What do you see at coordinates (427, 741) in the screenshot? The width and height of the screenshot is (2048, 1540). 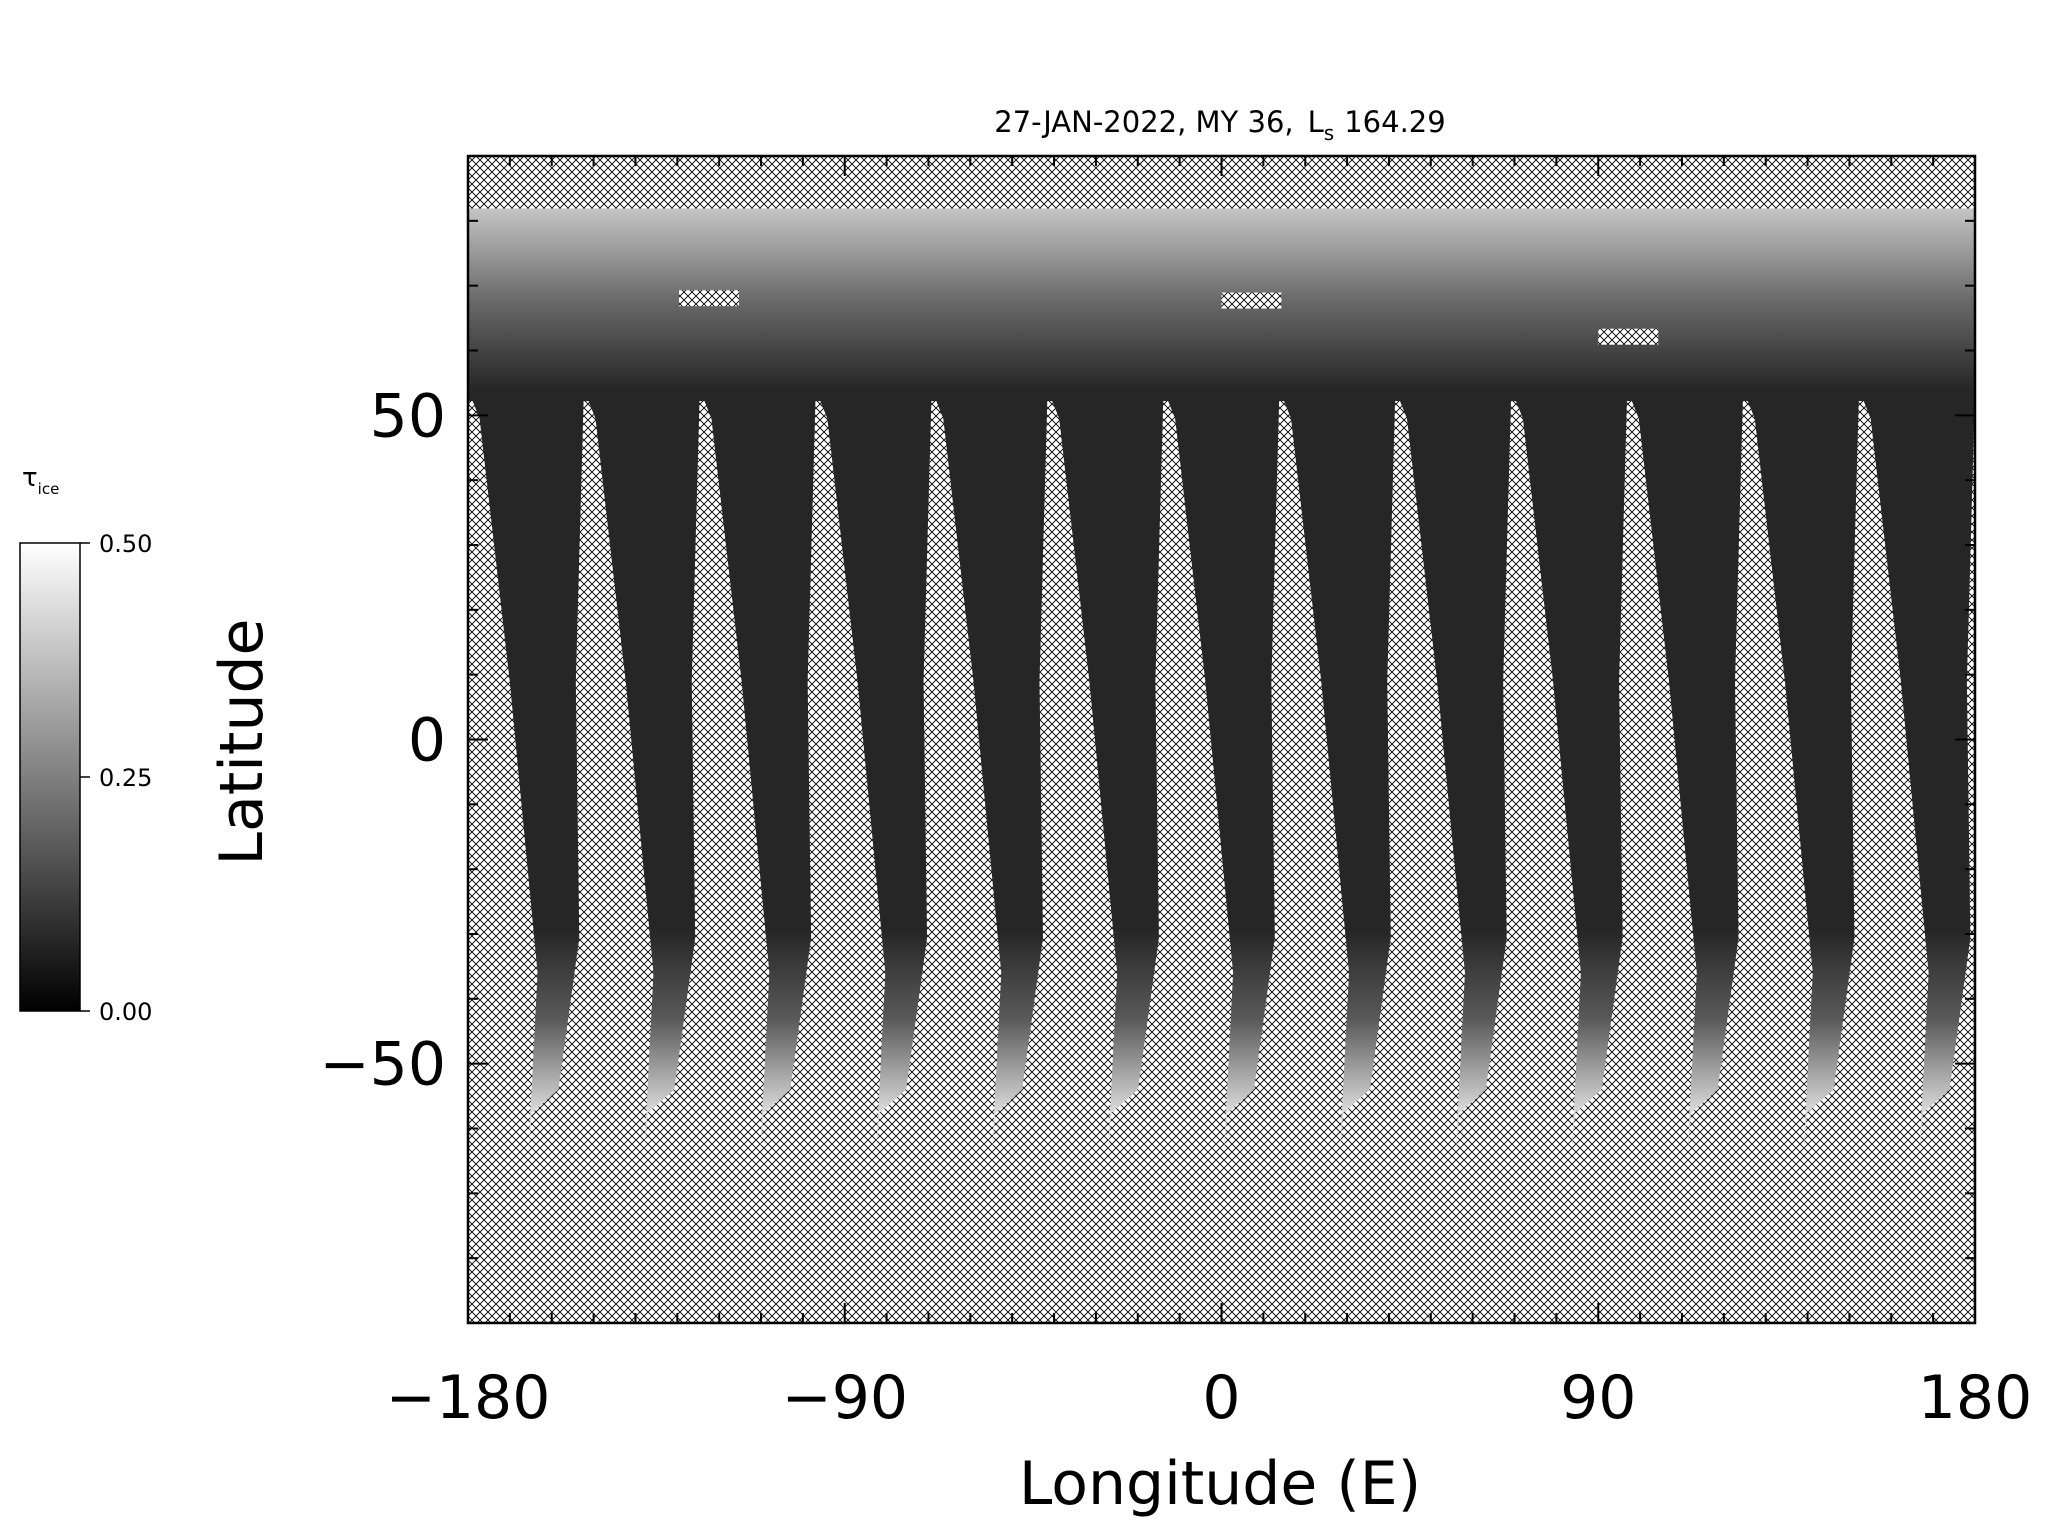 I see `y-tick-label: 0` at bounding box center [427, 741].